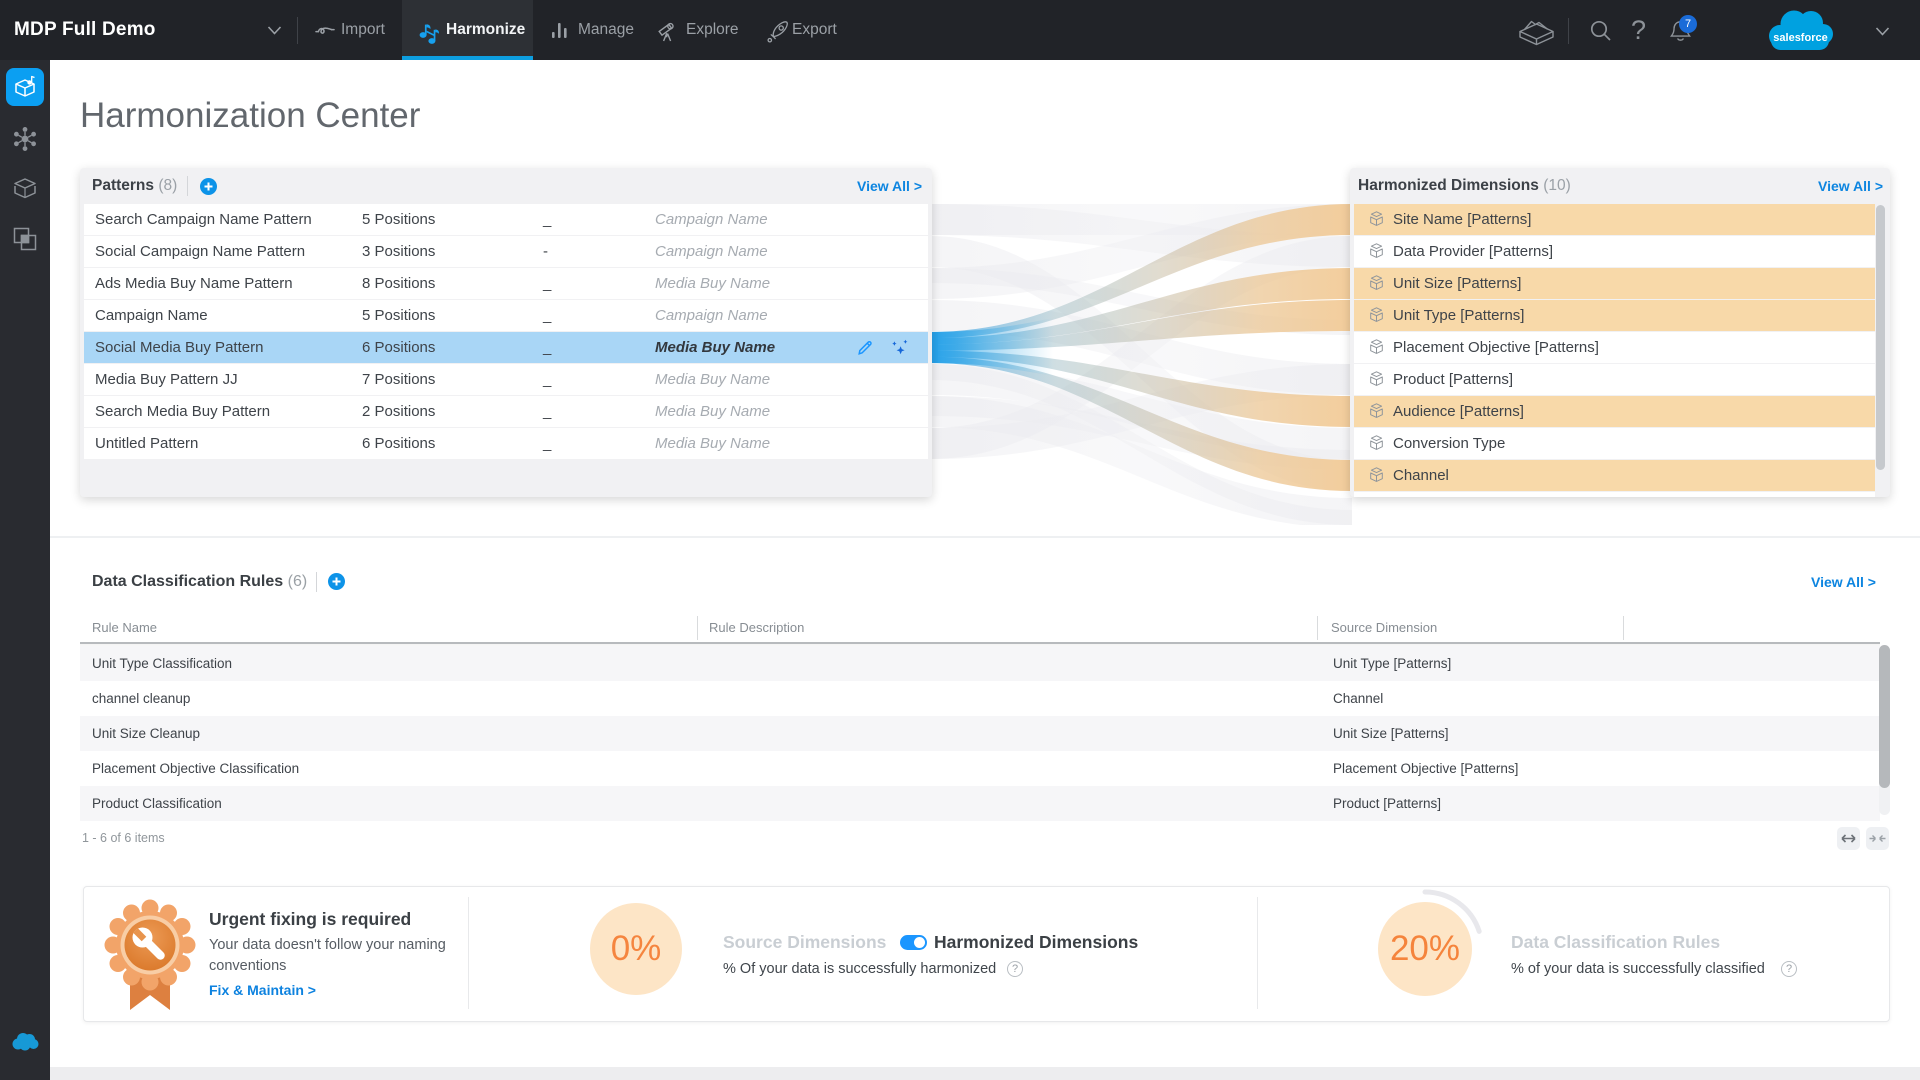 The width and height of the screenshot is (1920, 1080). I want to click on svg-text: salesforce, so click(1800, 38).